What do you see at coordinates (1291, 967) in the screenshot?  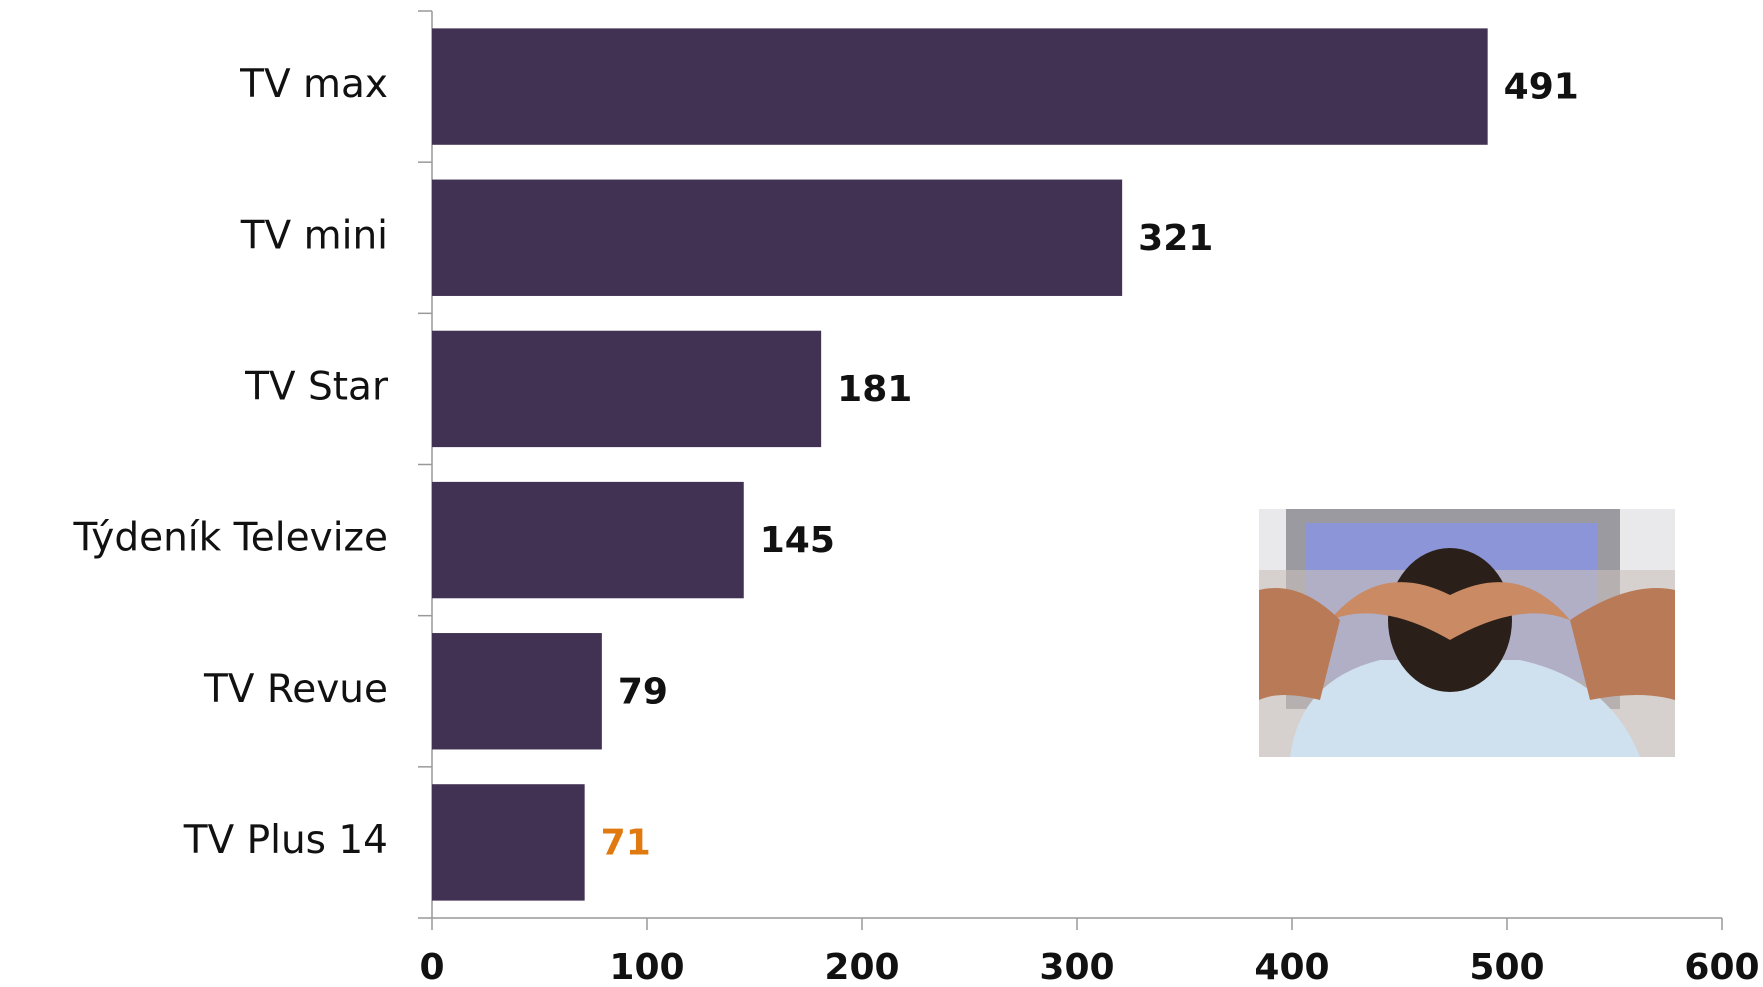 I see `x-tick-label: 400` at bounding box center [1291, 967].